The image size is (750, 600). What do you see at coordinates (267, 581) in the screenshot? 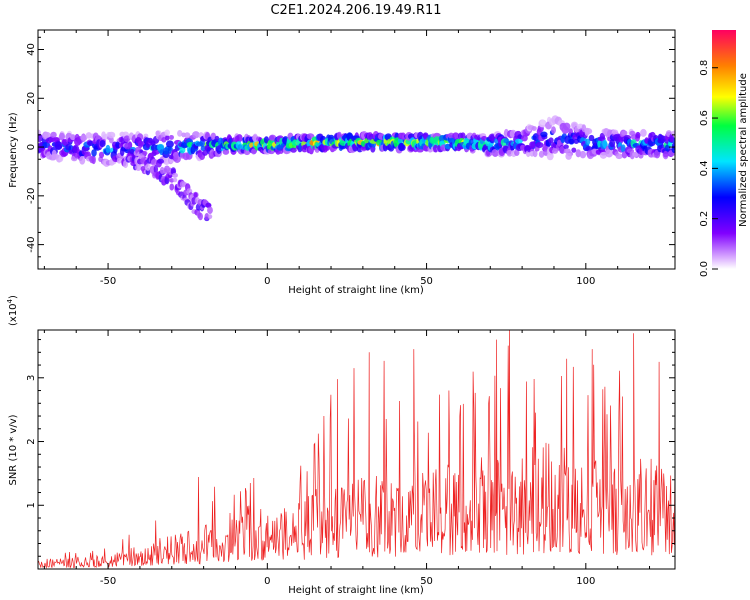
I see `snr-x-tick-label: 0` at bounding box center [267, 581].